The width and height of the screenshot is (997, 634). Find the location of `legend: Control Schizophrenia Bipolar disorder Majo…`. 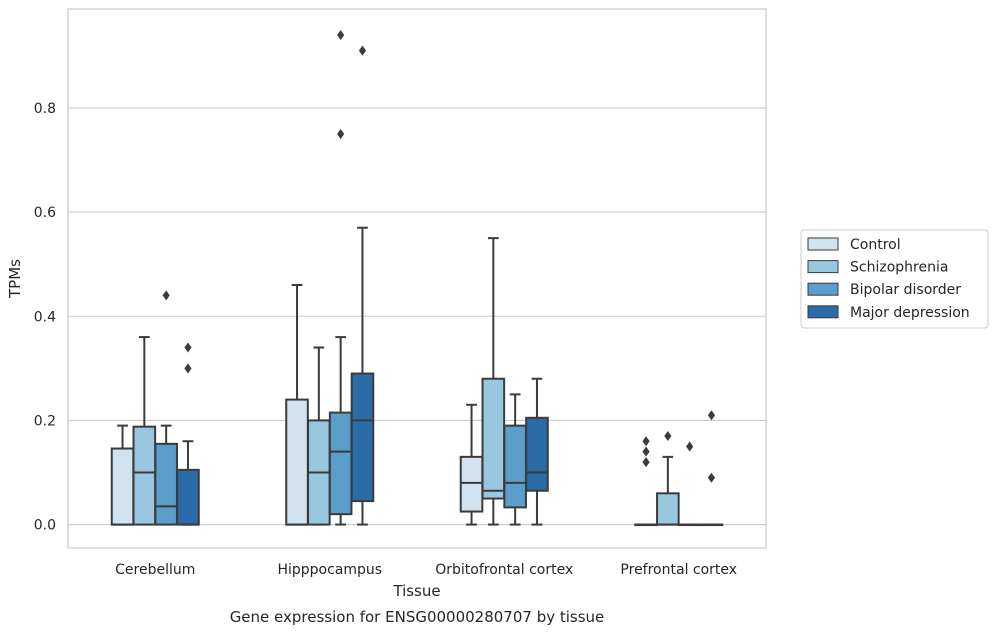

legend: Control Schizophrenia Bipolar disorder Majo… is located at coordinates (894, 279).